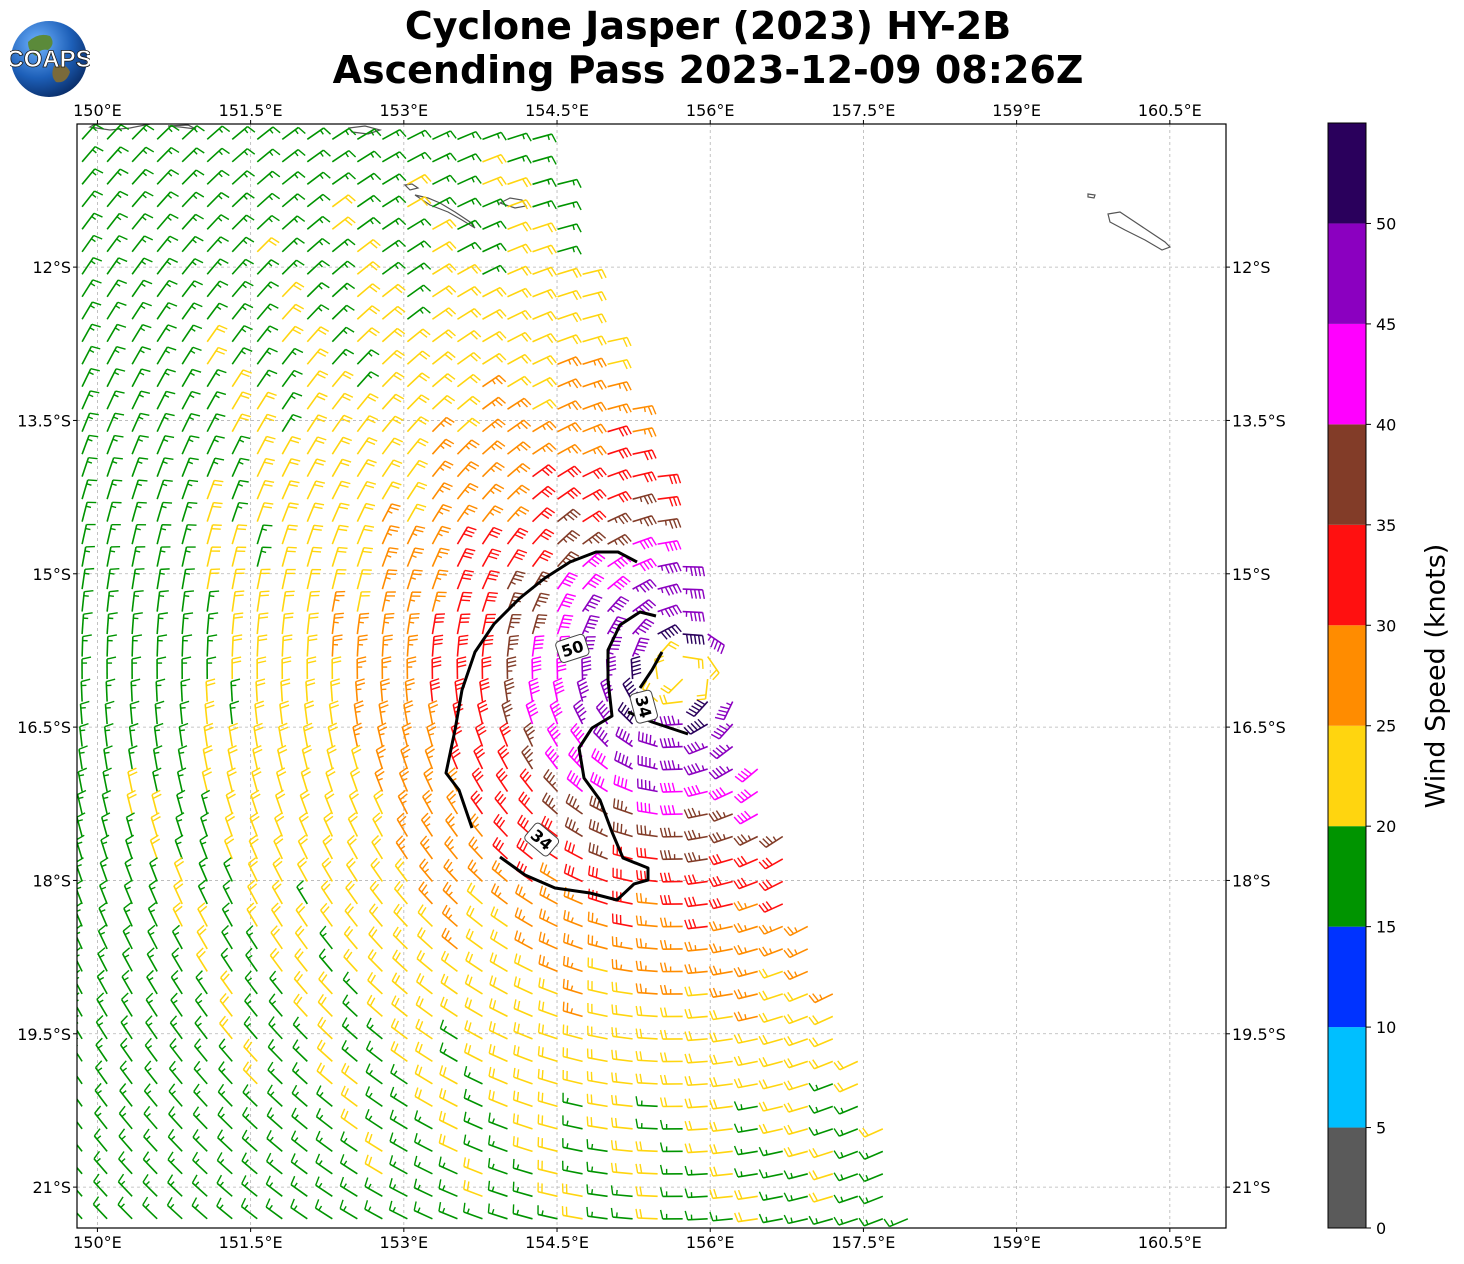  What do you see at coordinates (44, 420) in the screenshot?
I see `lat-tick-label-left: 13.5°S` at bounding box center [44, 420].